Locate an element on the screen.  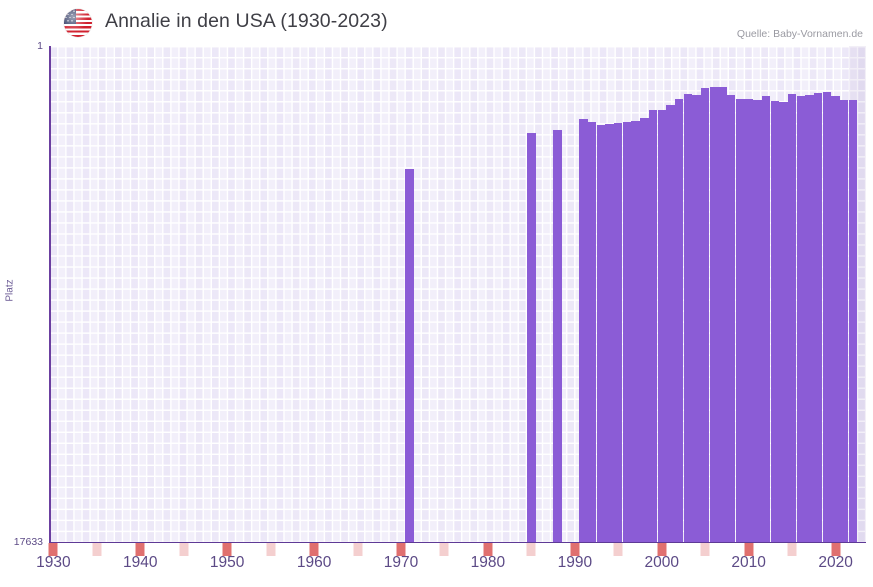
y-axis-title: Platz is located at coordinates (10, 290).